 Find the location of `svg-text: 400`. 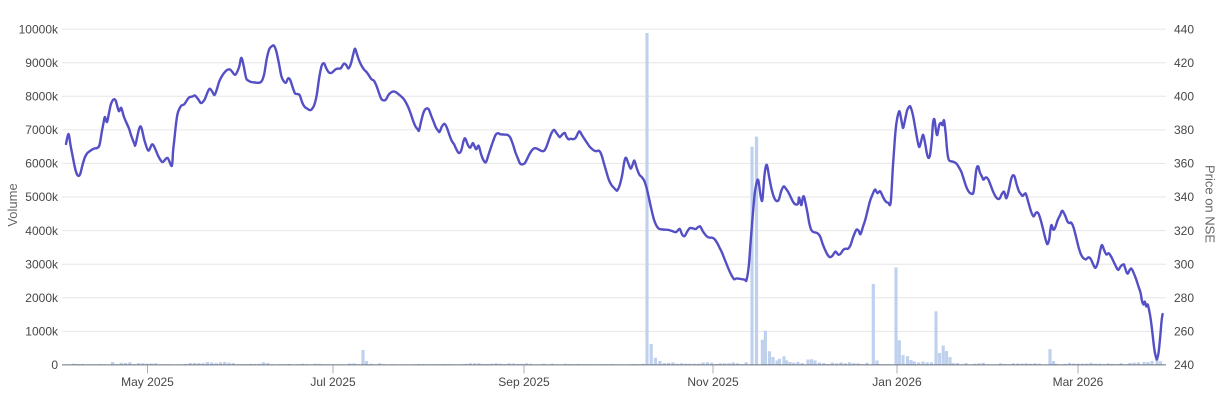

svg-text: 400 is located at coordinates (1184, 97).